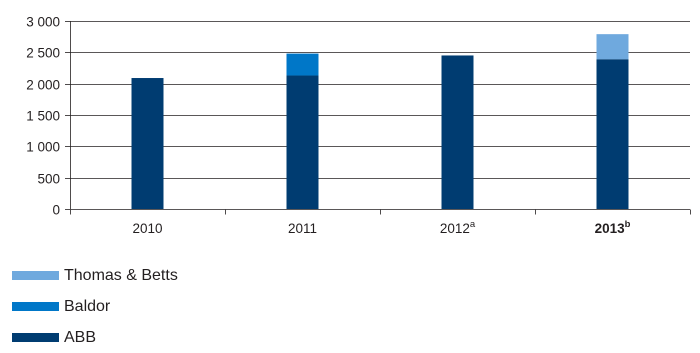 The image size is (700, 353). I want to click on bar-2013-thomas-betts, so click(612, 47).